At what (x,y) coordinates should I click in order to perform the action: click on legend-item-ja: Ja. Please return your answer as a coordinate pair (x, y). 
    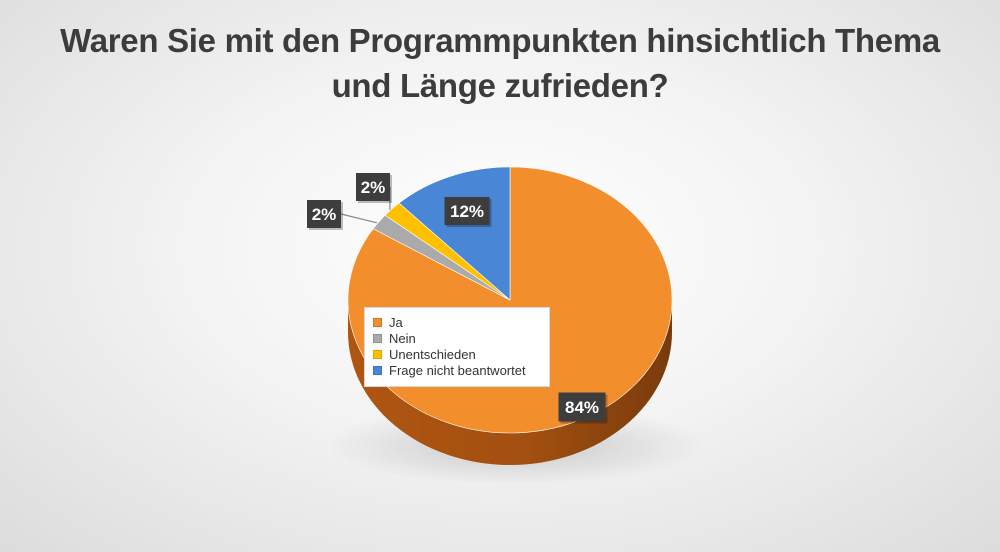
    Looking at the image, I should click on (461, 322).